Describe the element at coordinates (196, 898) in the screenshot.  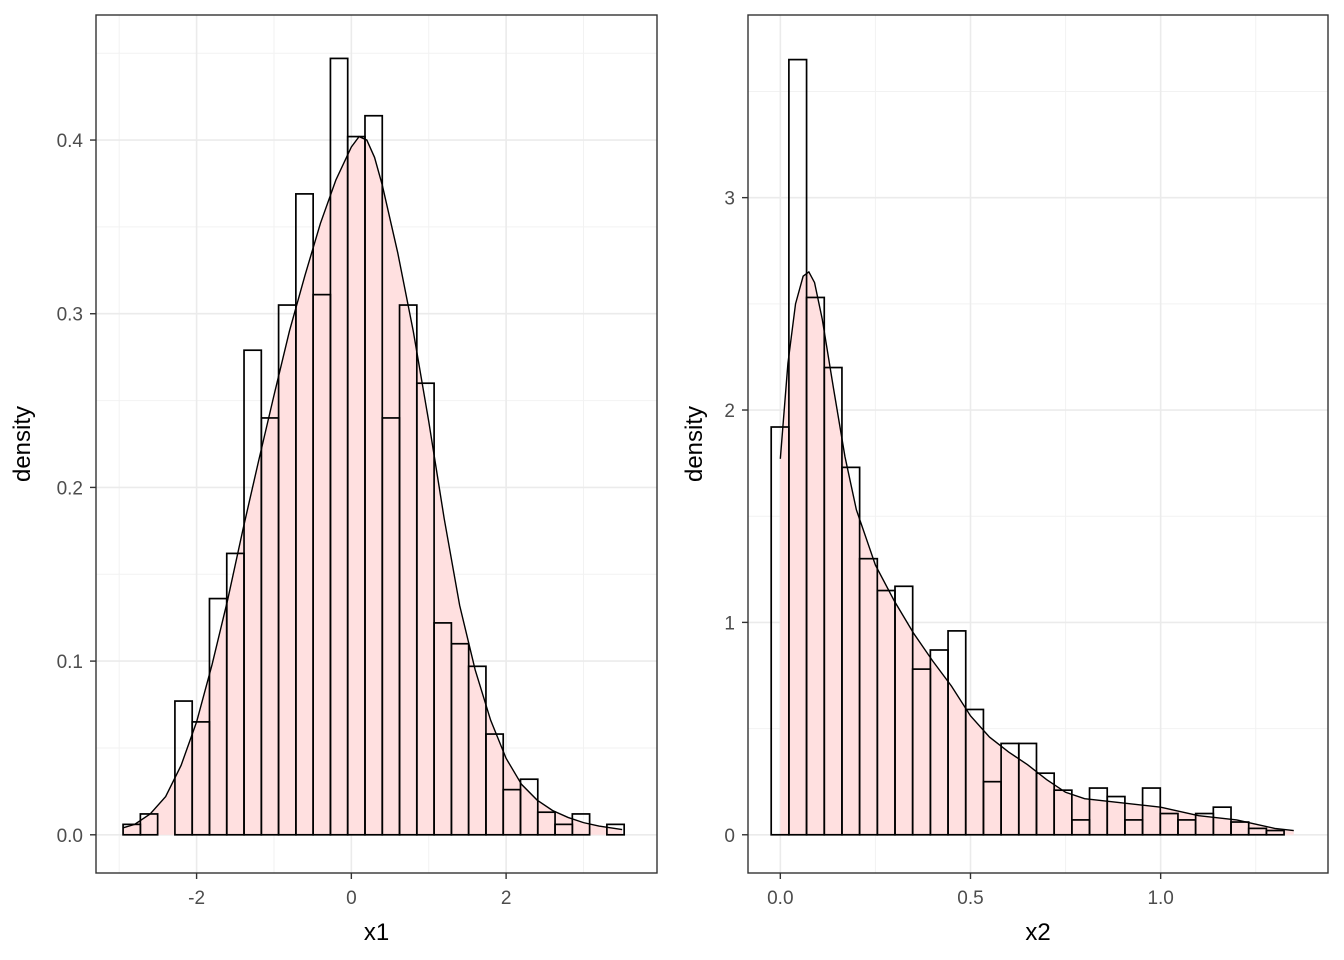
I see `x-tick-label: -2` at that location.